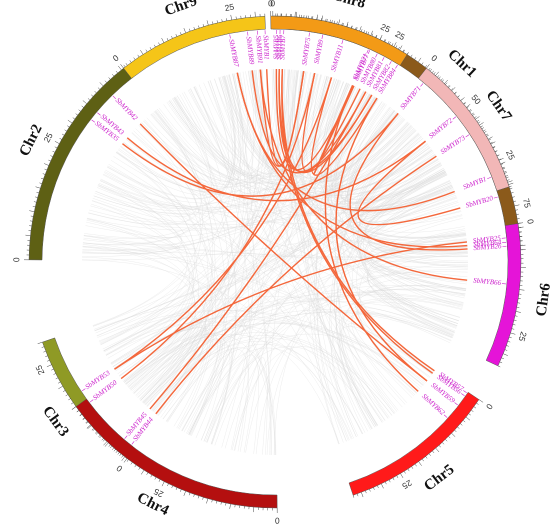 This screenshot has width=550, height=530. Describe the element at coordinates (337, 58) in the screenshot. I see `gene-label: SbMYB11` at that location.